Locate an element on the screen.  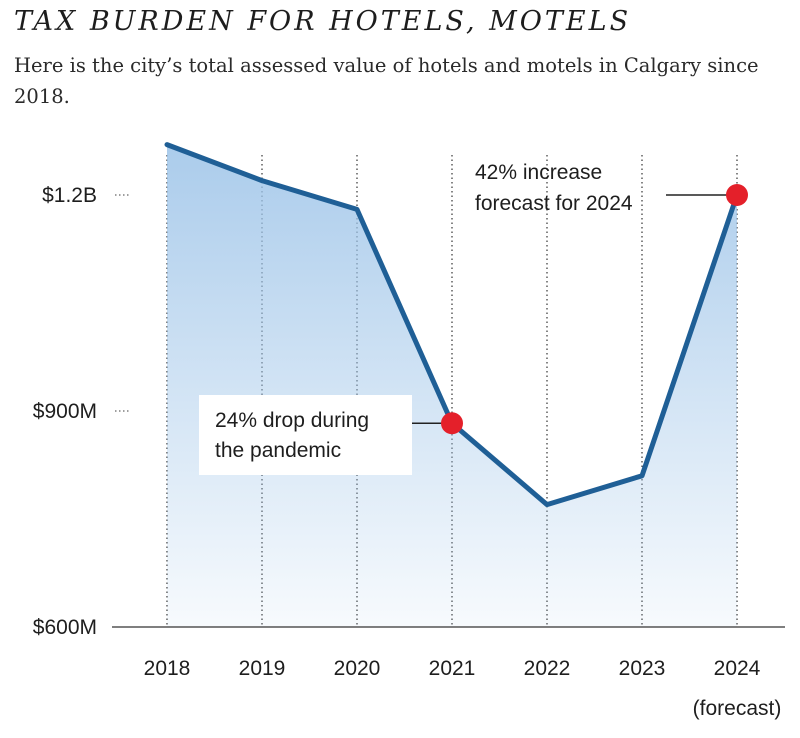
x-tick-sublabel: (forecast) is located at coordinates (737, 708).